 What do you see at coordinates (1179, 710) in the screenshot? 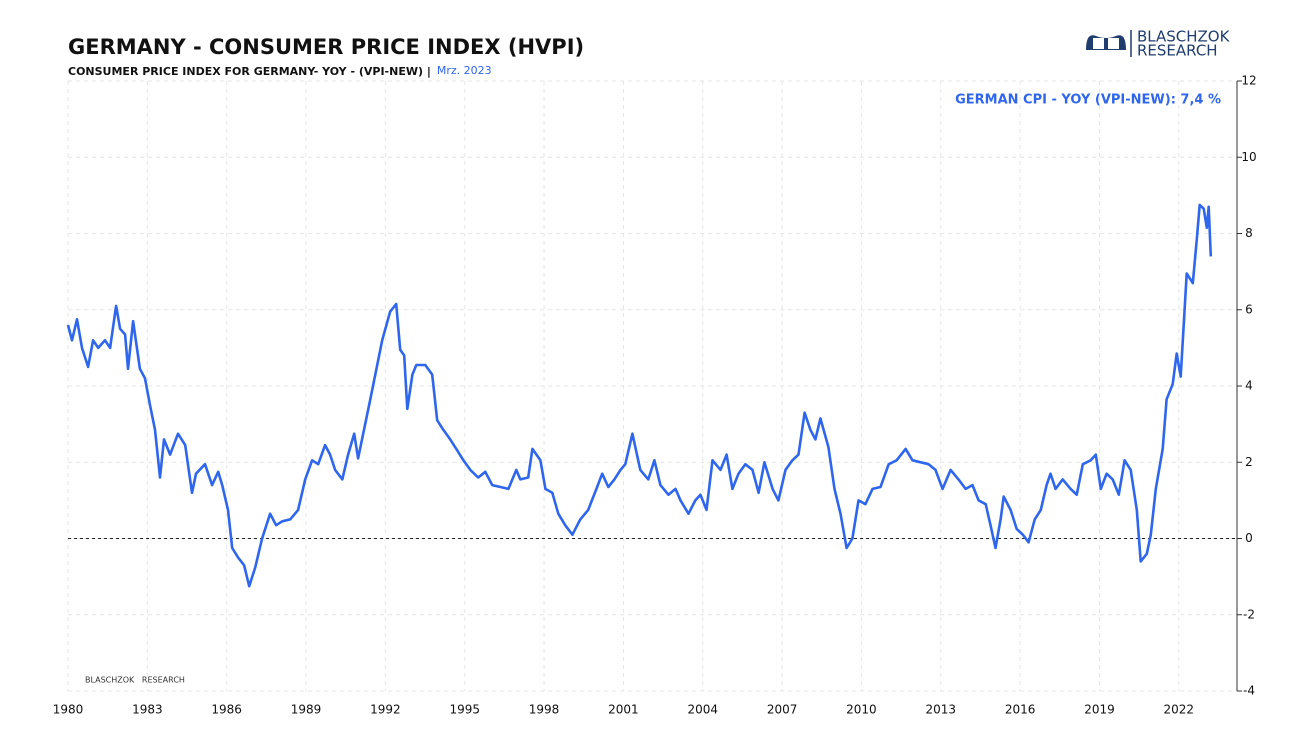
I see `x-tick-label: 2022` at bounding box center [1179, 710].